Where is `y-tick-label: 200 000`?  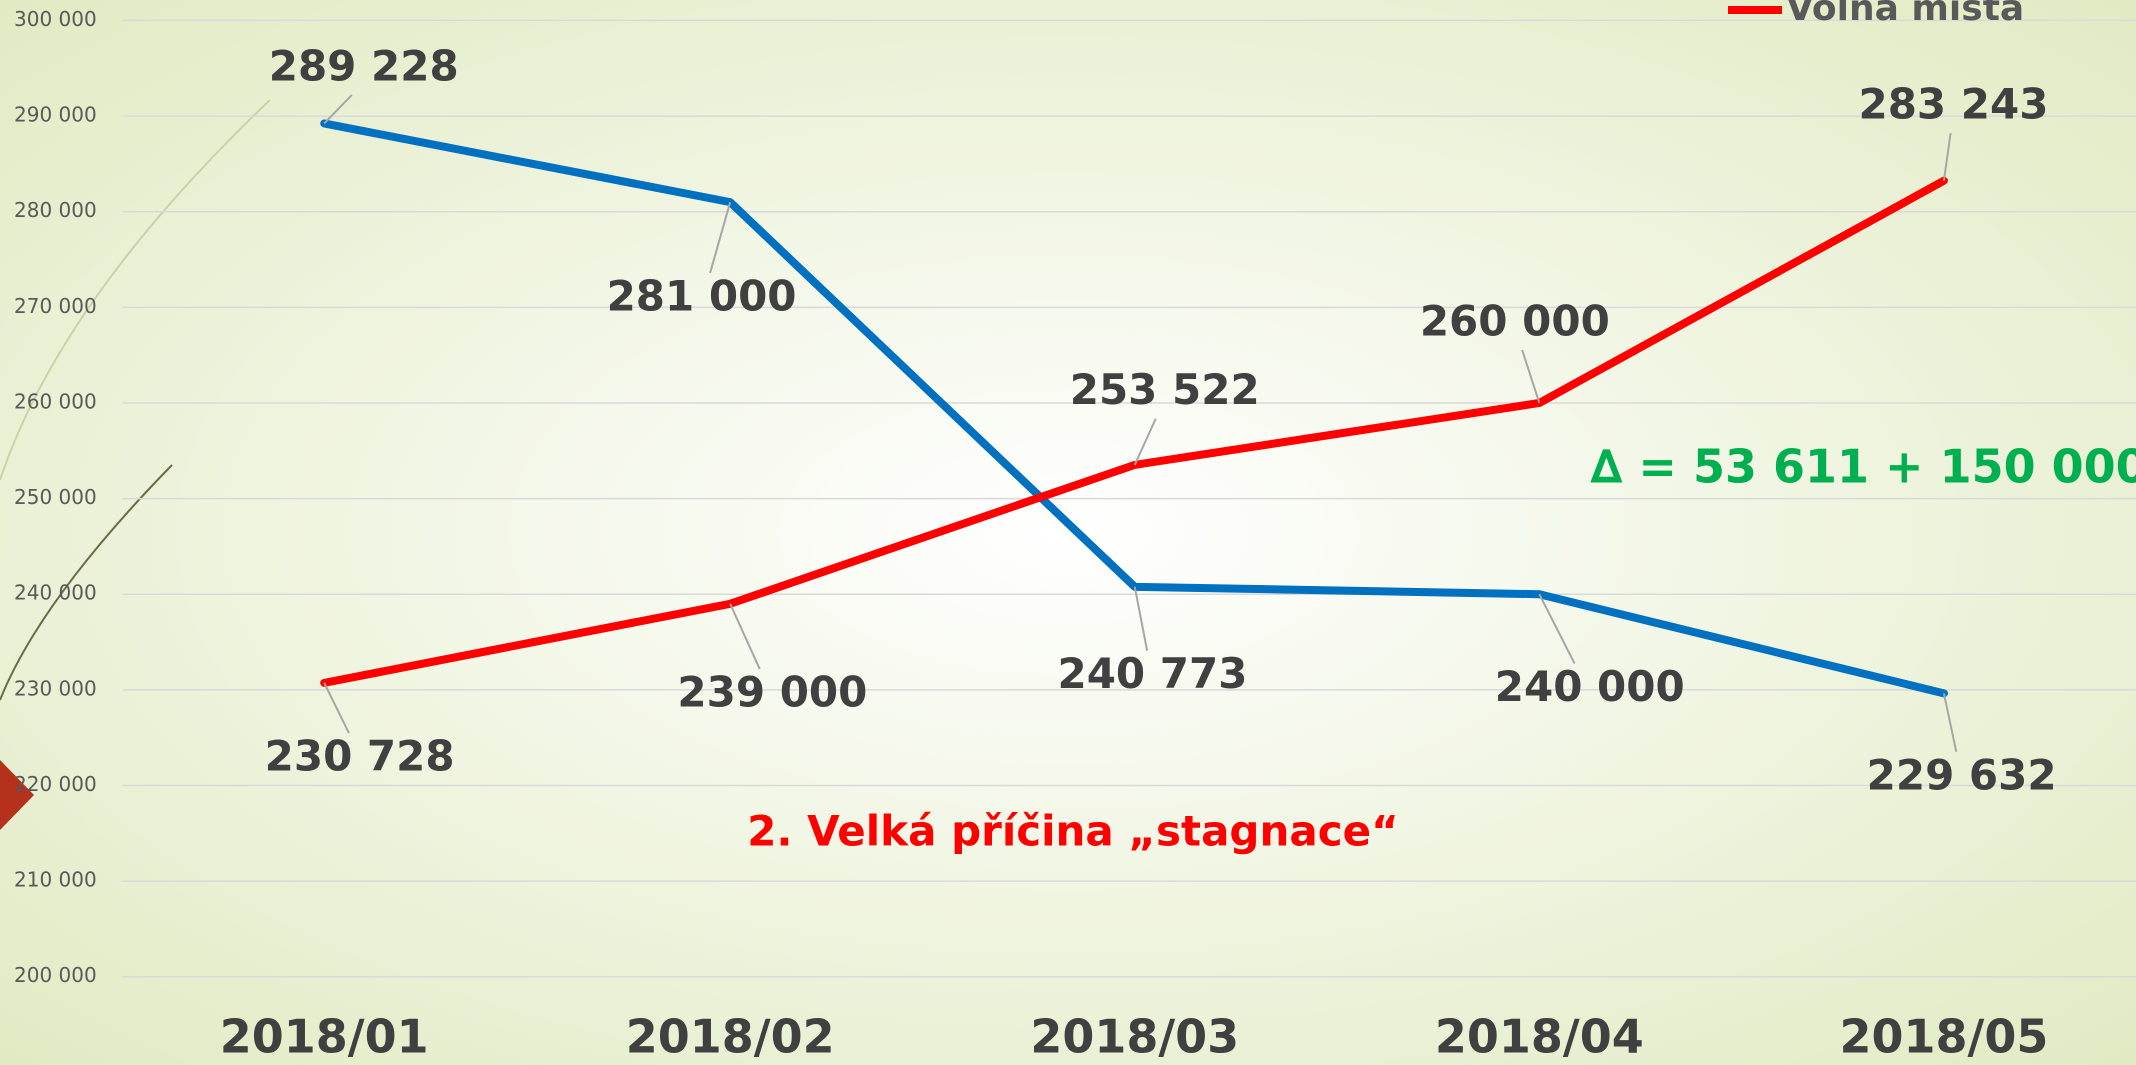
y-tick-label: 200 000 is located at coordinates (55, 975).